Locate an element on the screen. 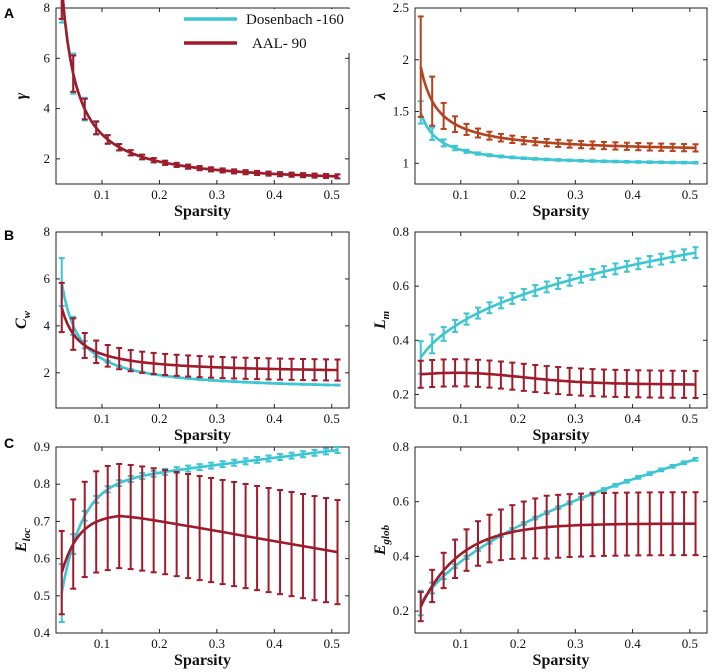 Image resolution: width=722 pixels, height=672 pixels. panel-letters: A B C is located at coordinates (9, 228).